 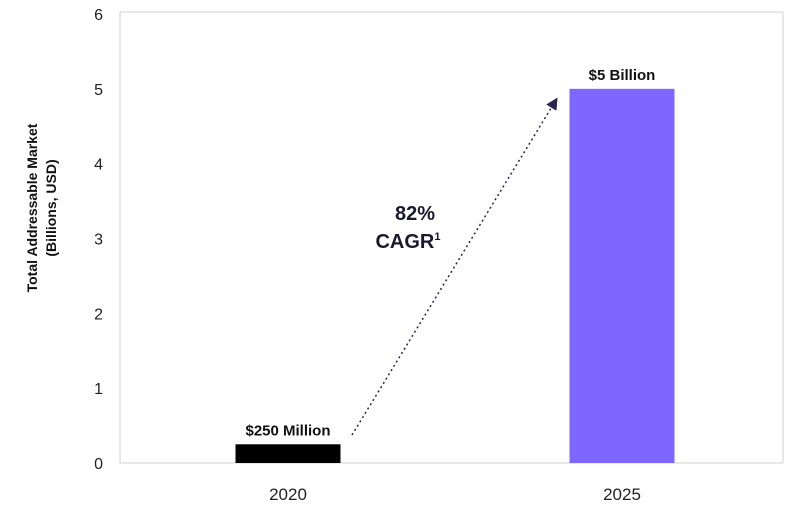 I want to click on y-tick-label: 4, so click(x=98, y=165).